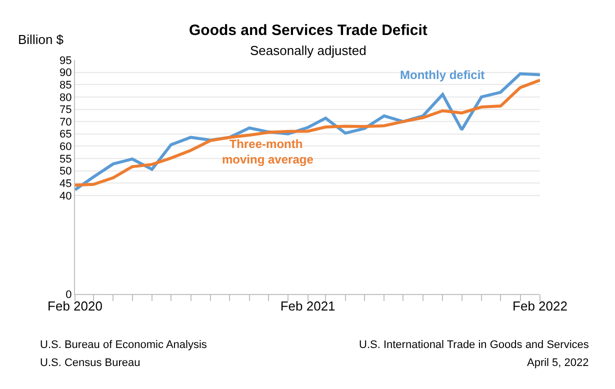 The width and height of the screenshot is (615, 389). What do you see at coordinates (474, 345) in the screenshot?
I see `text: U.S. International Trade in Goods and Services` at bounding box center [474, 345].